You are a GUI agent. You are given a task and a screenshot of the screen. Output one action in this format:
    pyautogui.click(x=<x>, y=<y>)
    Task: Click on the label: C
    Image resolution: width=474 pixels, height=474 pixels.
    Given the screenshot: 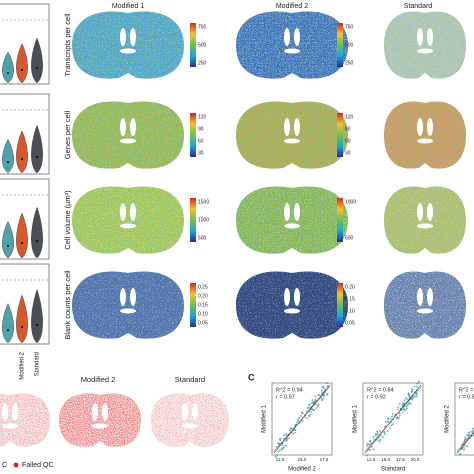 What is the action you would take?
    pyautogui.click(x=4, y=465)
    